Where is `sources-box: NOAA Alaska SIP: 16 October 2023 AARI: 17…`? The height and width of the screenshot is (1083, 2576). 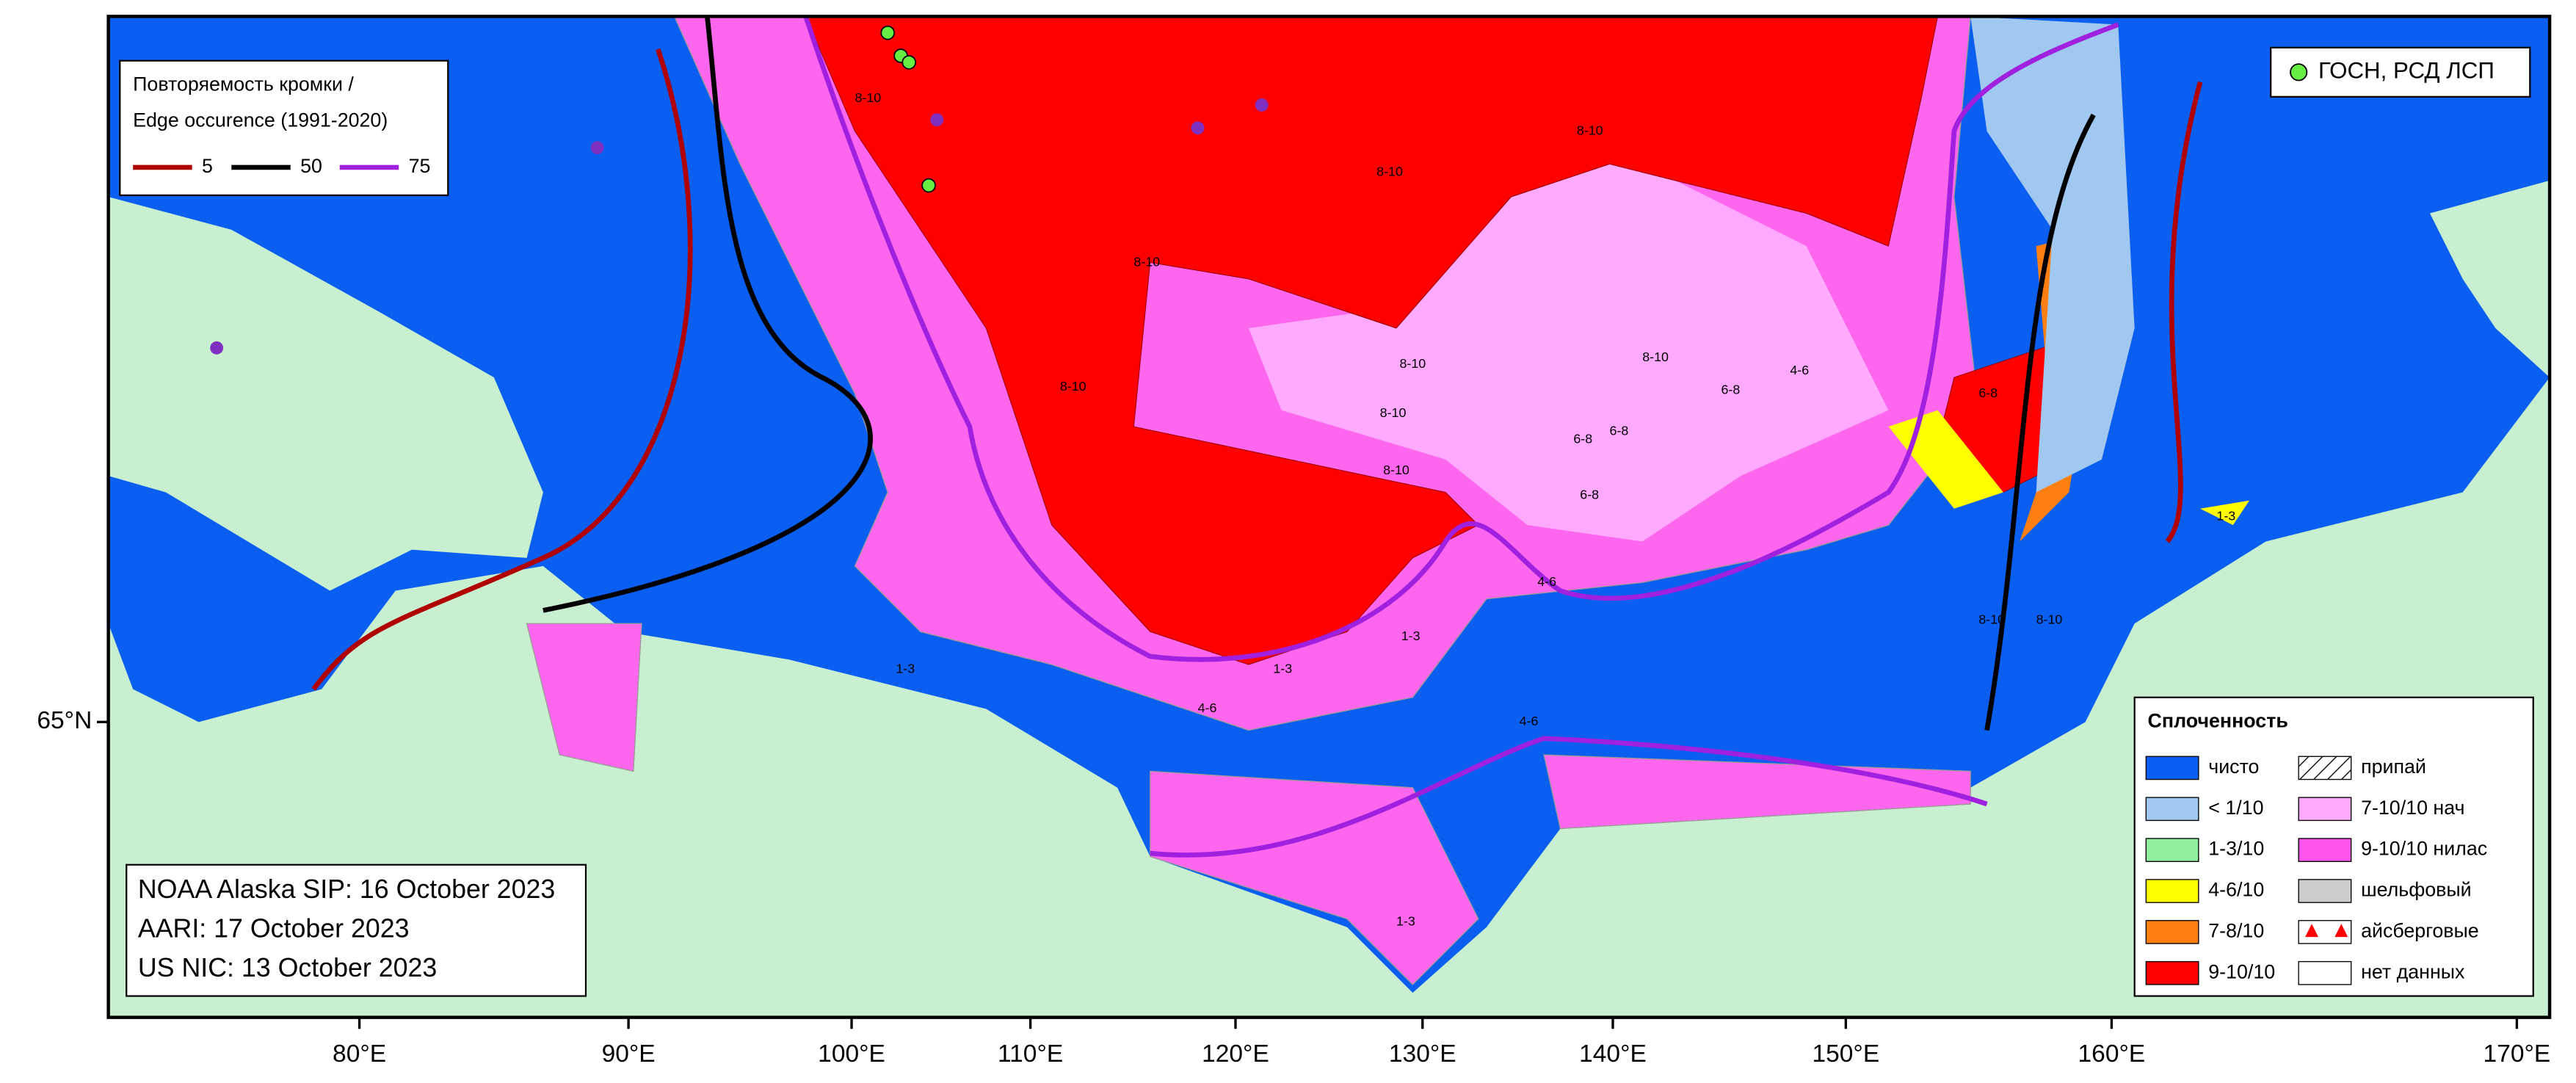
sources-box: NOAA Alaska SIP: 16 October 2023 AARI: 17… is located at coordinates (356, 930).